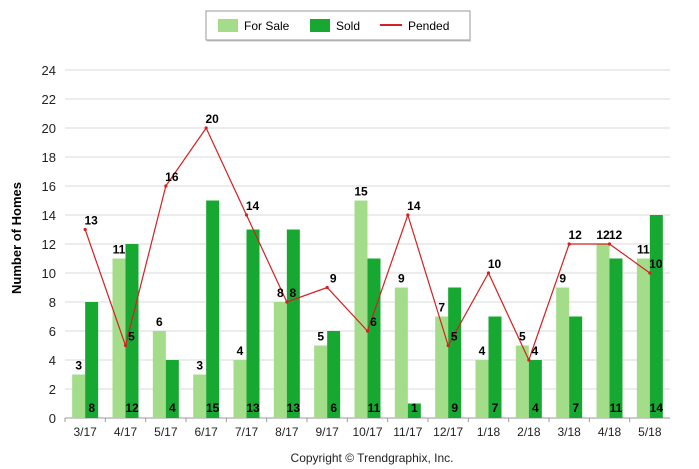 This screenshot has width=699, height=469. Describe the element at coordinates (348, 26) in the screenshot. I see `legend-sold-label: Sold` at that location.